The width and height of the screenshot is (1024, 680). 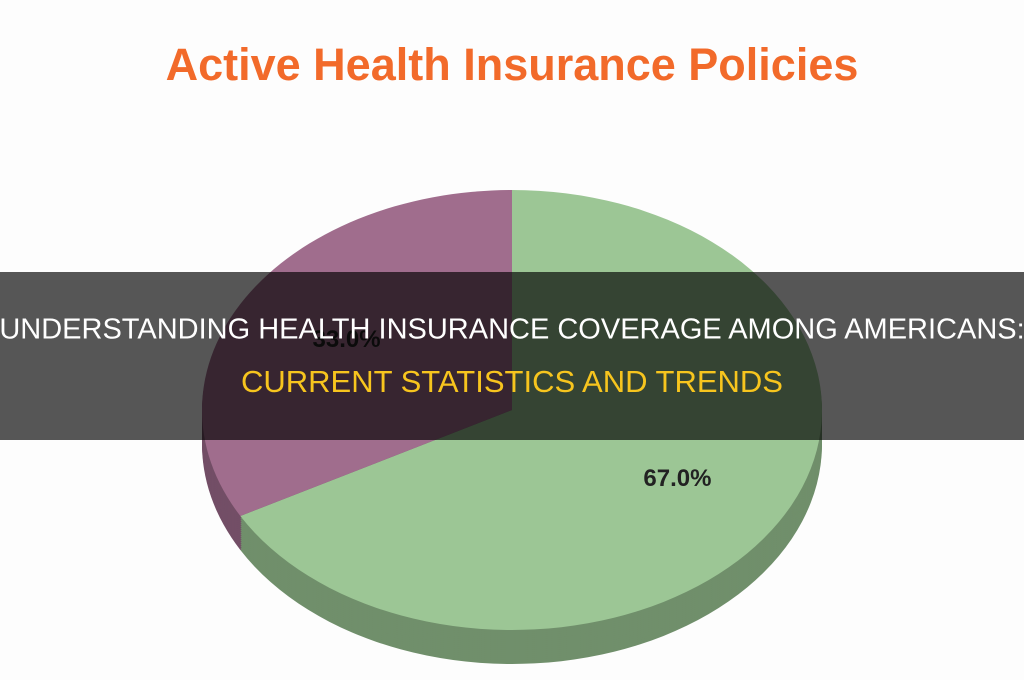 What do you see at coordinates (677, 478) in the screenshot?
I see `value-label: 67.0%` at bounding box center [677, 478].